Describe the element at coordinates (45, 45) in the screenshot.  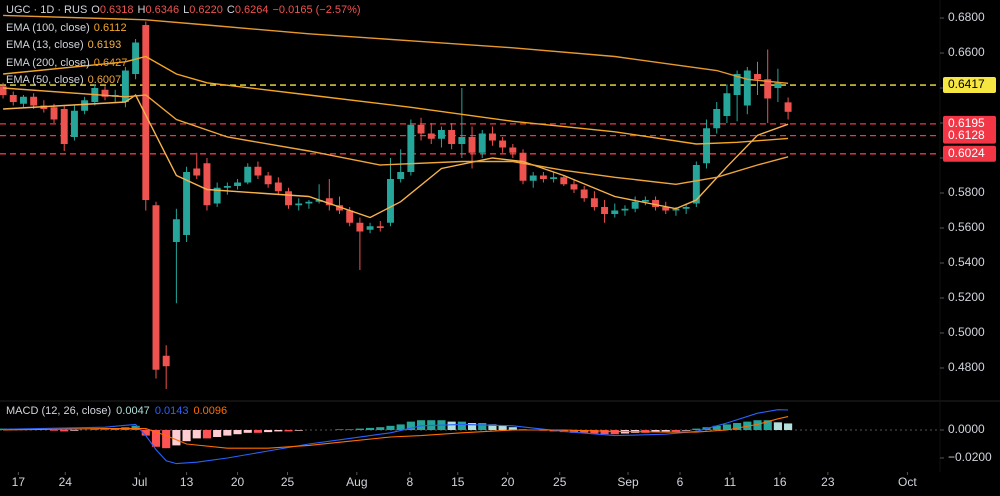
I see `legend-label: EMA (13, close)` at that location.